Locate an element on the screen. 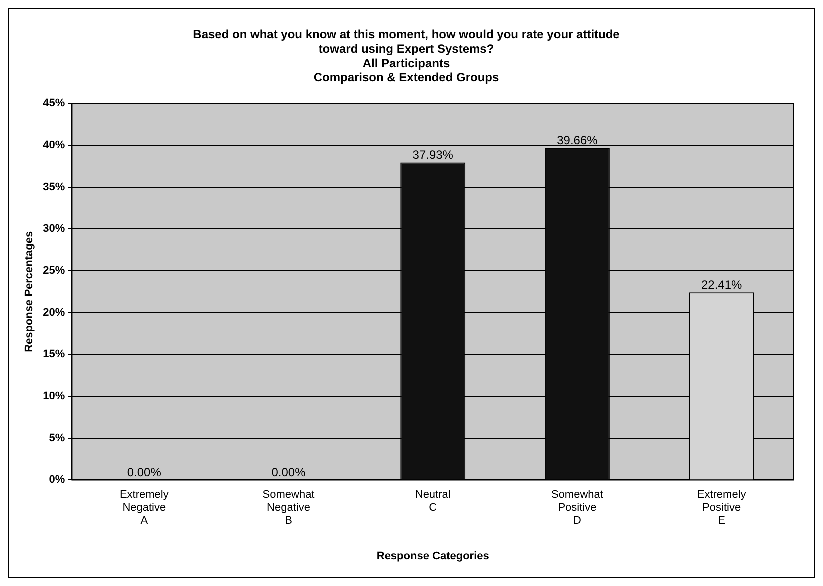 This screenshot has height=586, width=823. y-tick-label: 0% is located at coordinates (57, 480).